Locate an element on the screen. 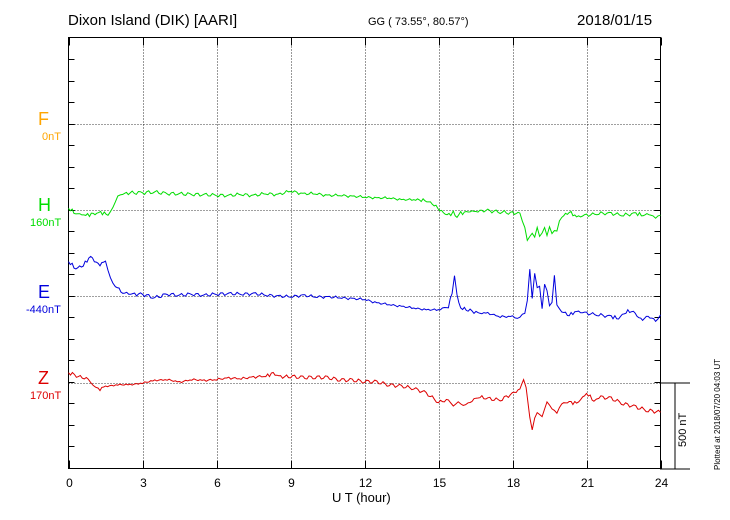  station-title: Dixon Island (DIK) [AARI] is located at coordinates (153, 20).